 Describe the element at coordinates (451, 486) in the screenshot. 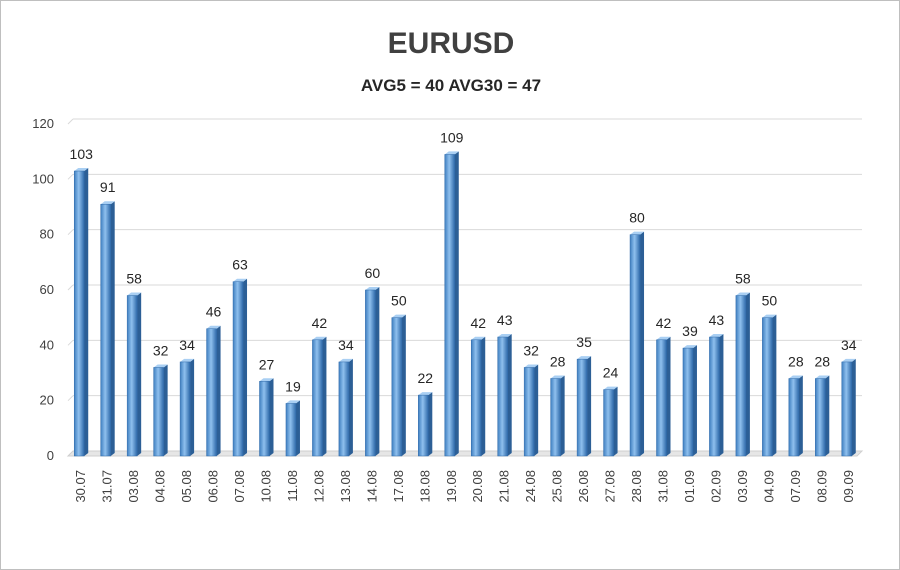

I see `x-tick-label: 19.08` at that location.